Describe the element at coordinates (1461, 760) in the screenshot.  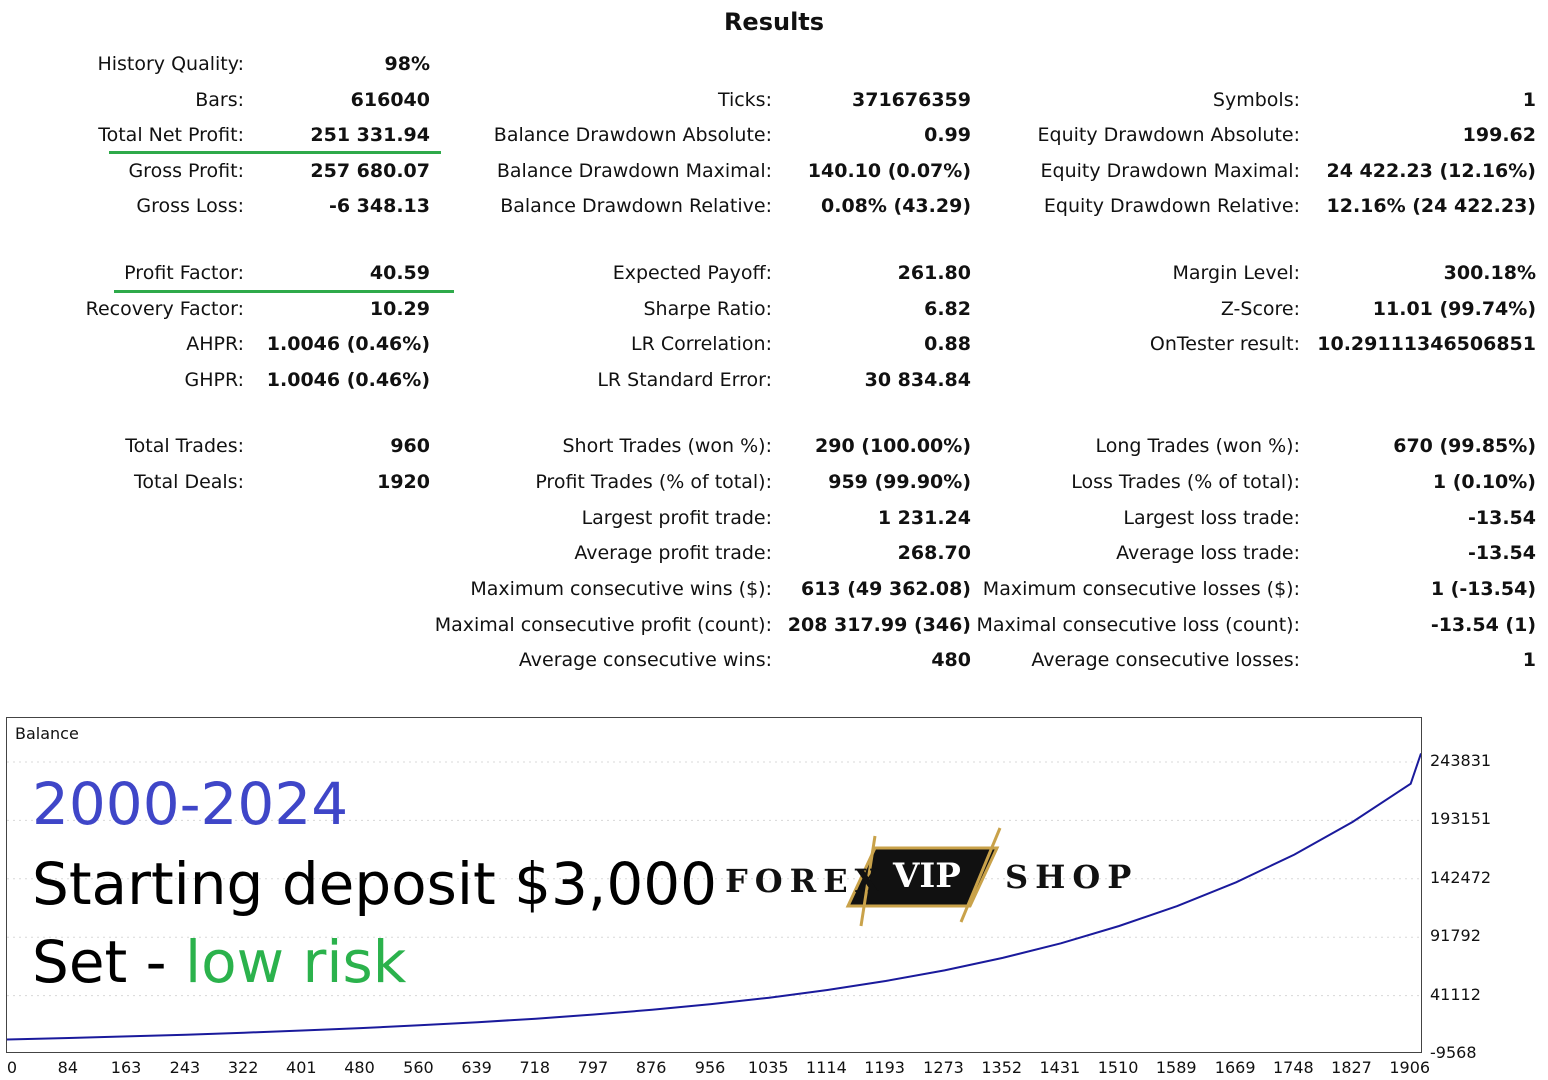
I see `y-tick-label: 243831` at that location.